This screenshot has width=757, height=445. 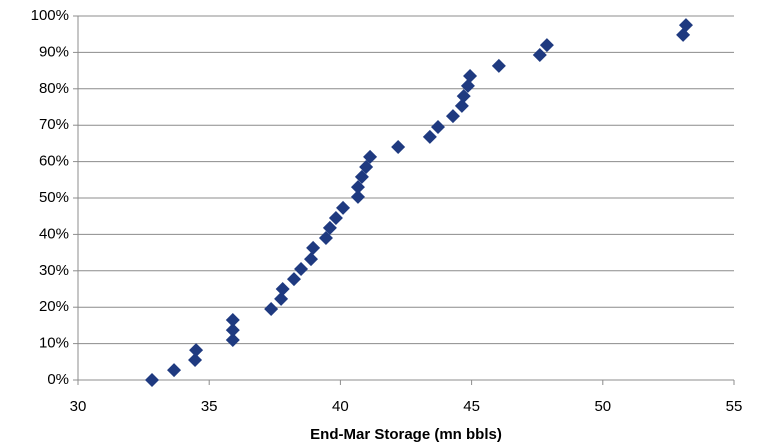 What do you see at coordinates (734, 406) in the screenshot?
I see `x-tick-label: 55` at bounding box center [734, 406].